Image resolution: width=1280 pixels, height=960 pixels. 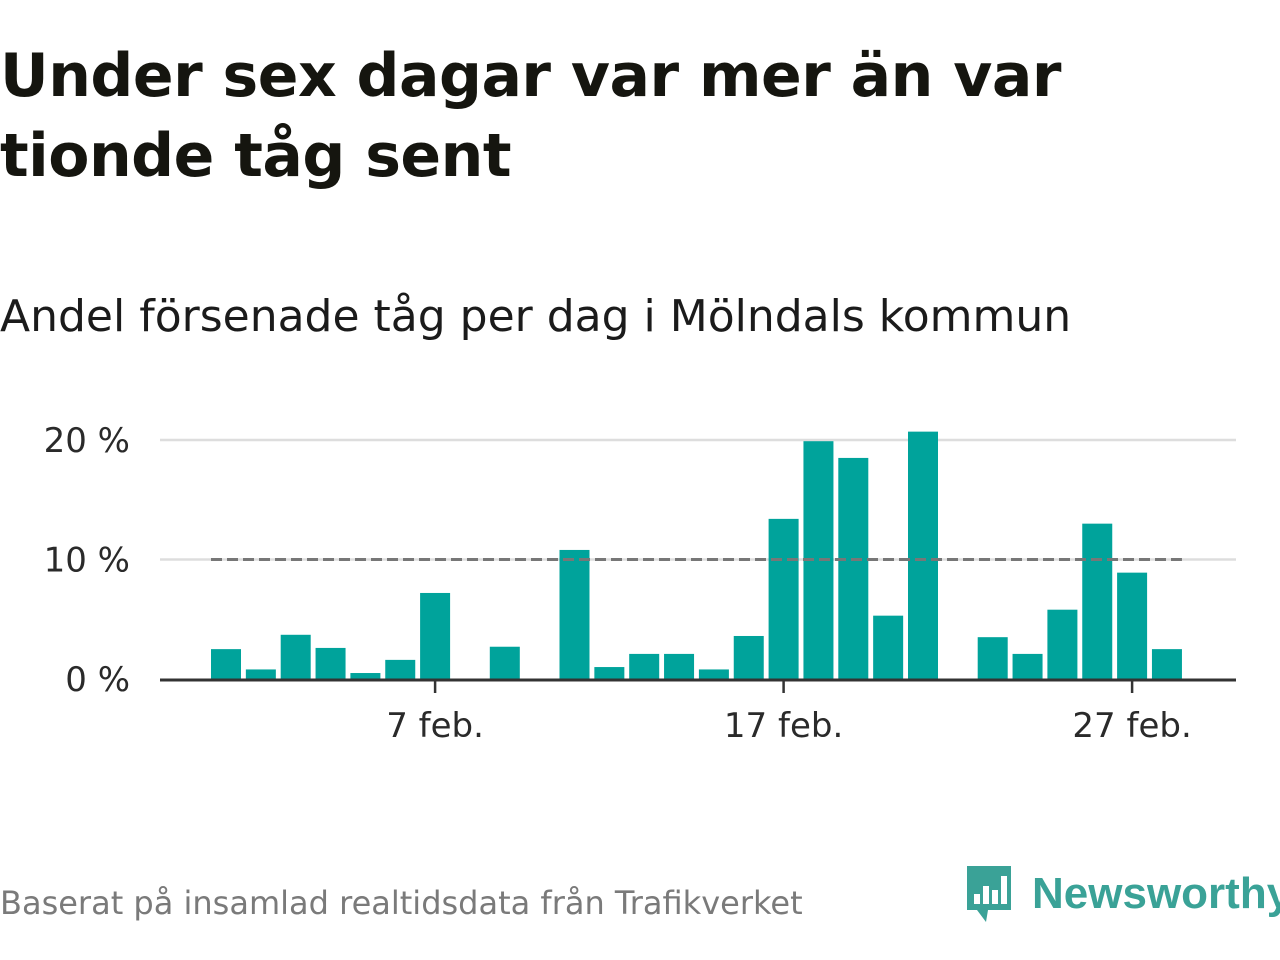 I want to click on chat-bars-icon, so click(x=989, y=894).